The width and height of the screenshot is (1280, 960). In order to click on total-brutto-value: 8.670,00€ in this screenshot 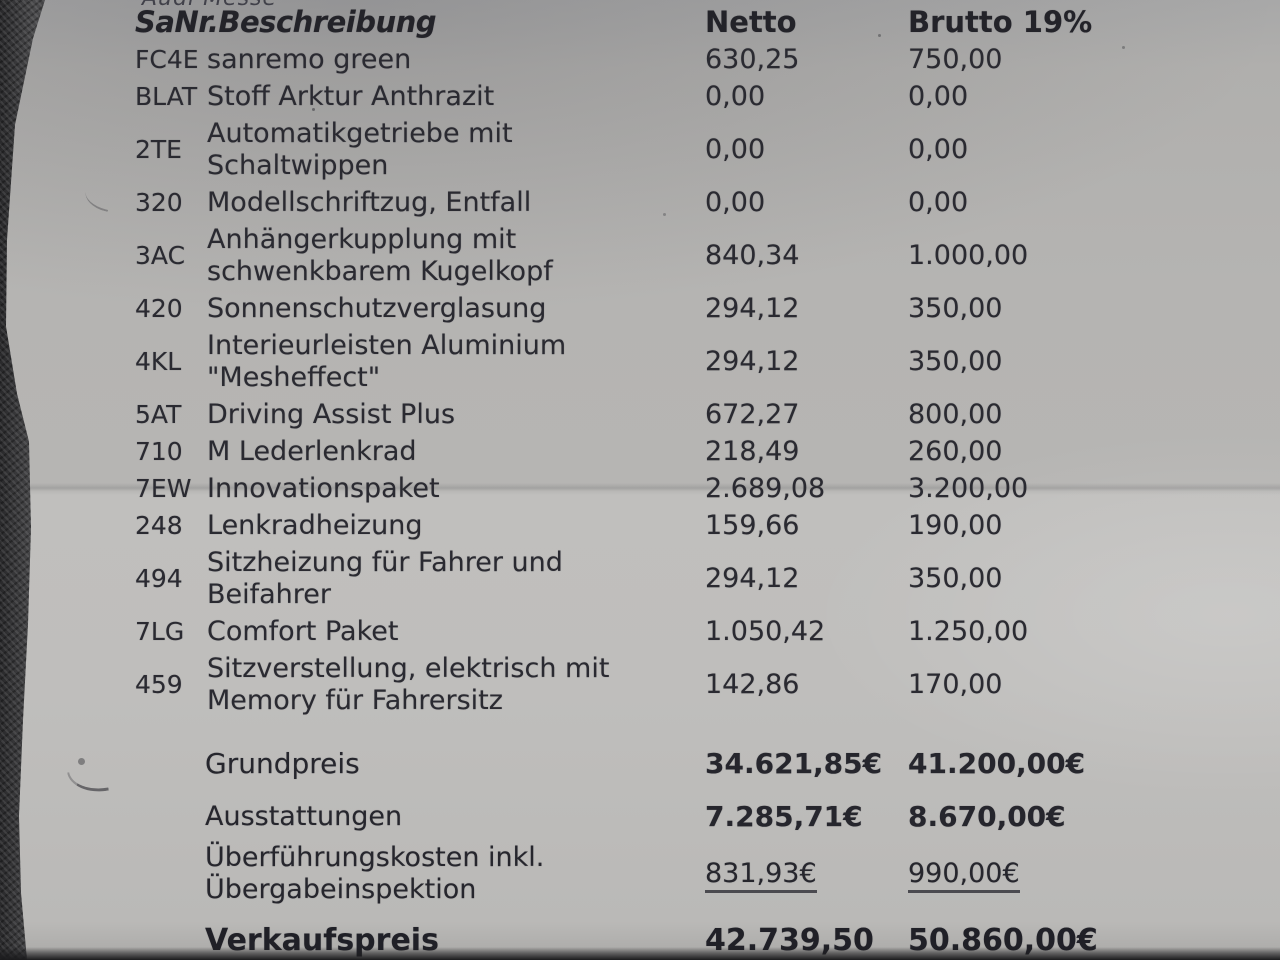, I will do `click(987, 816)`.